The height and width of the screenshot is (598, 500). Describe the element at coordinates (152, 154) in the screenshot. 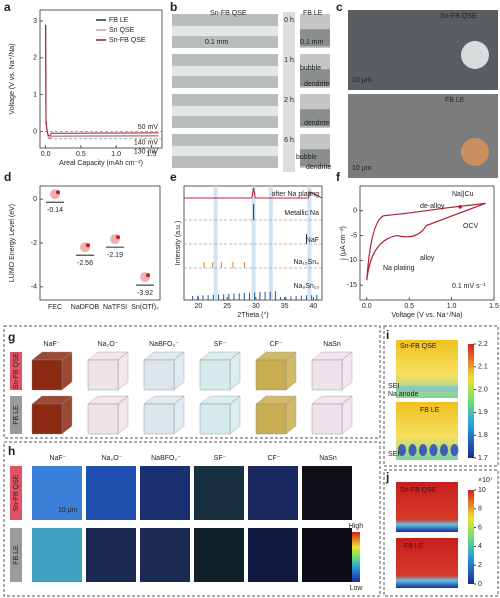

I see `x-tick-label: 1.5` at that location.